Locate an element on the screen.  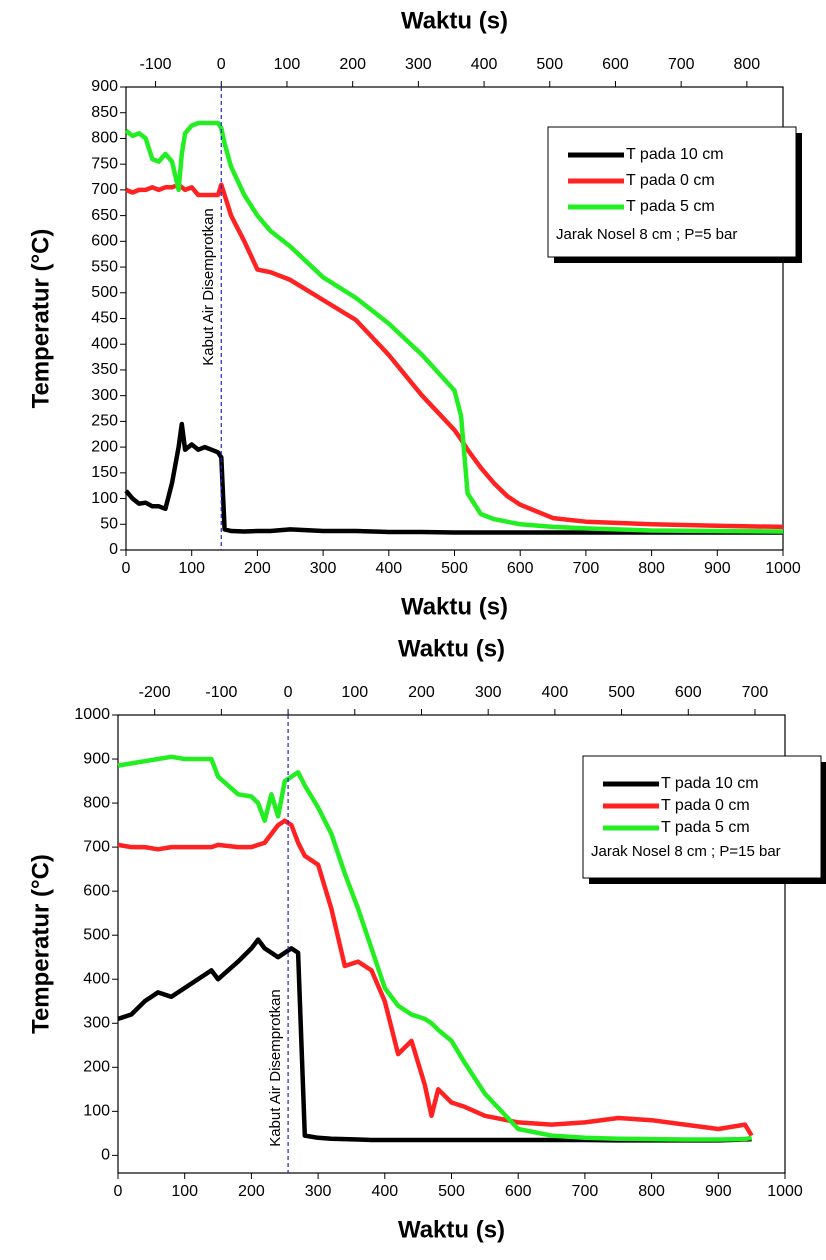
y-tick-label: 350 is located at coordinates (104, 369).